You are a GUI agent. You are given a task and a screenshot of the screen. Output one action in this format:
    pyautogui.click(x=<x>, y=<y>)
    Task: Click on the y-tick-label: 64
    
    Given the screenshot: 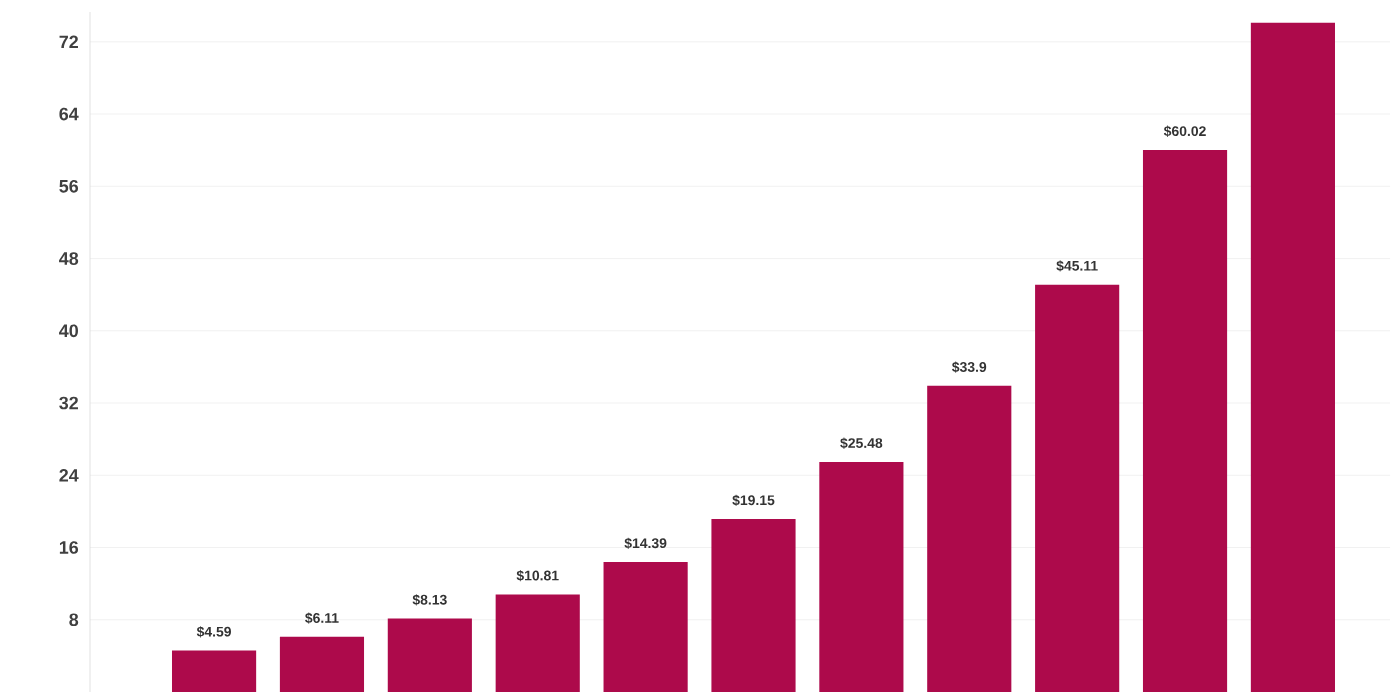 What is the action you would take?
    pyautogui.click(x=69, y=114)
    